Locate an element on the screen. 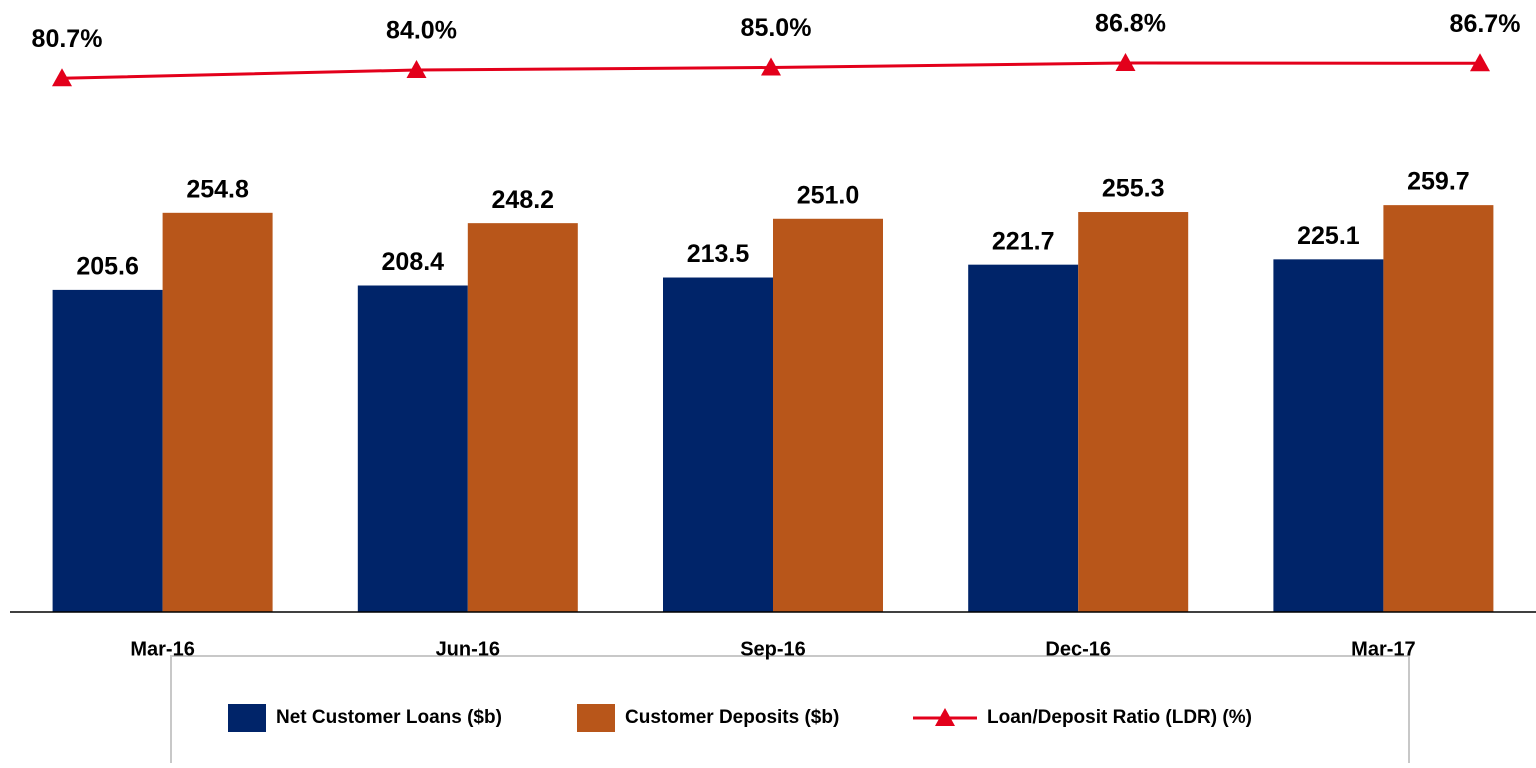 The width and height of the screenshot is (1536, 768). legend-marker is located at coordinates (945, 717).